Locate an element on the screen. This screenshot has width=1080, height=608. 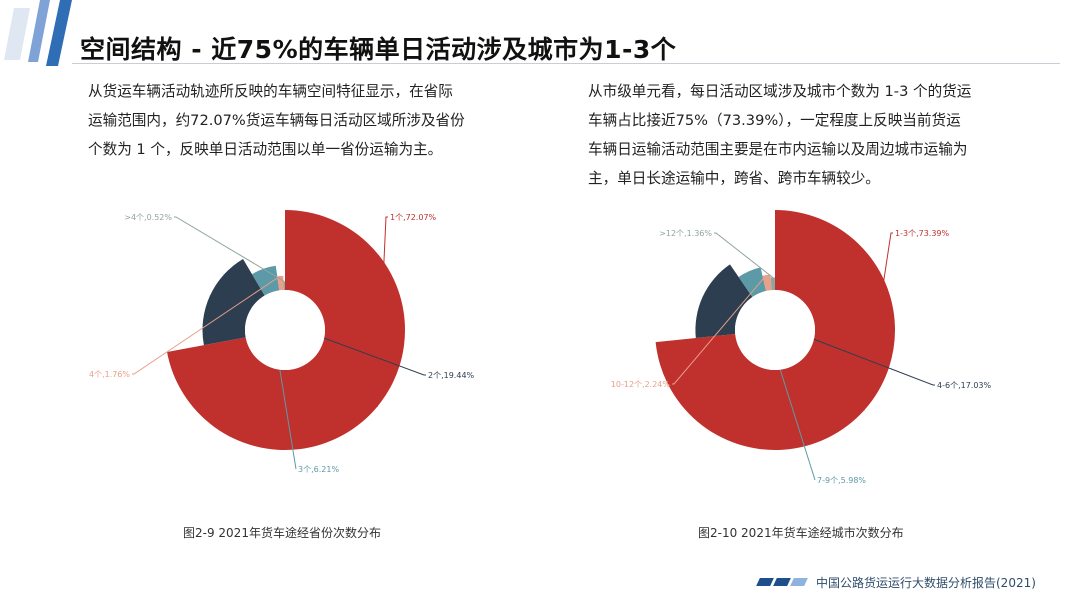
right-description-line: 车辆日运输活动范围主要是在市内运输以及周边城市运输为 is located at coordinates (778, 149).